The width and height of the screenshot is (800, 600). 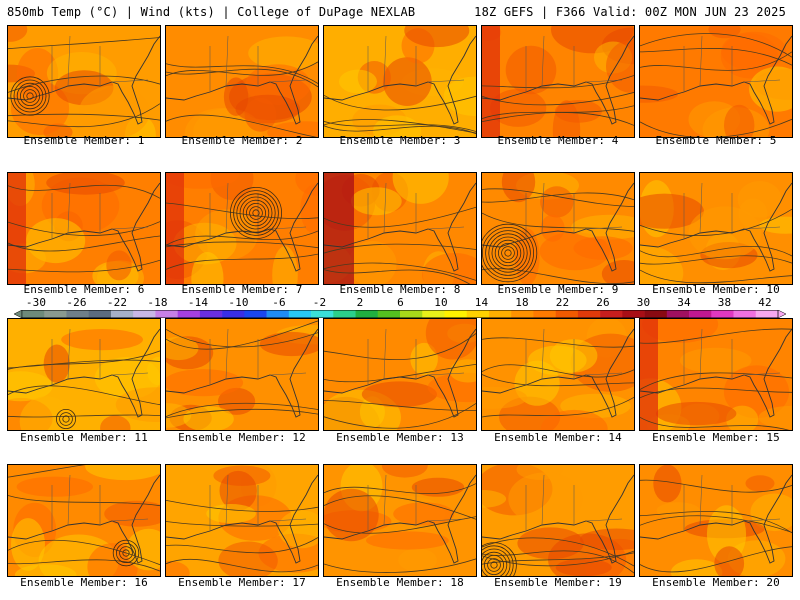 What do you see at coordinates (724, 302) in the screenshot?
I see `colorbar-tick: 38` at bounding box center [724, 302].